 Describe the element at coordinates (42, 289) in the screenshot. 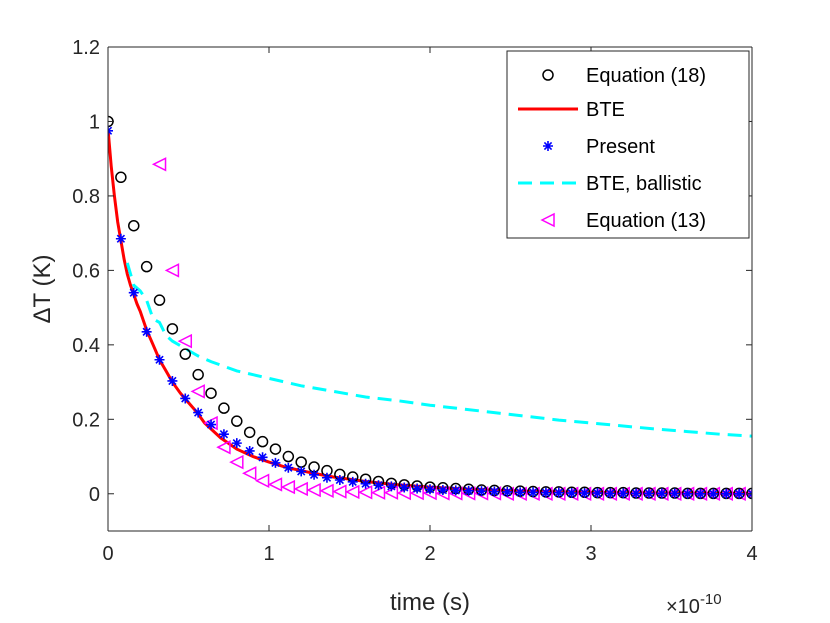

I see `y-axis-label: ΔT (K)` at that location.